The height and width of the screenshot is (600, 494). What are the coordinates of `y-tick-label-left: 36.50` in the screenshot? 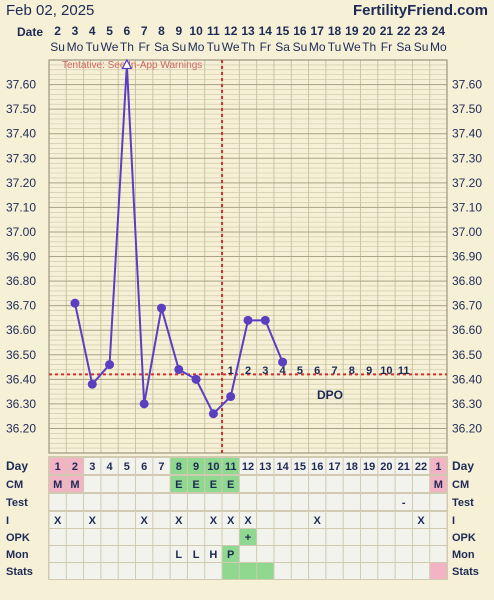 It's located at (21, 355).